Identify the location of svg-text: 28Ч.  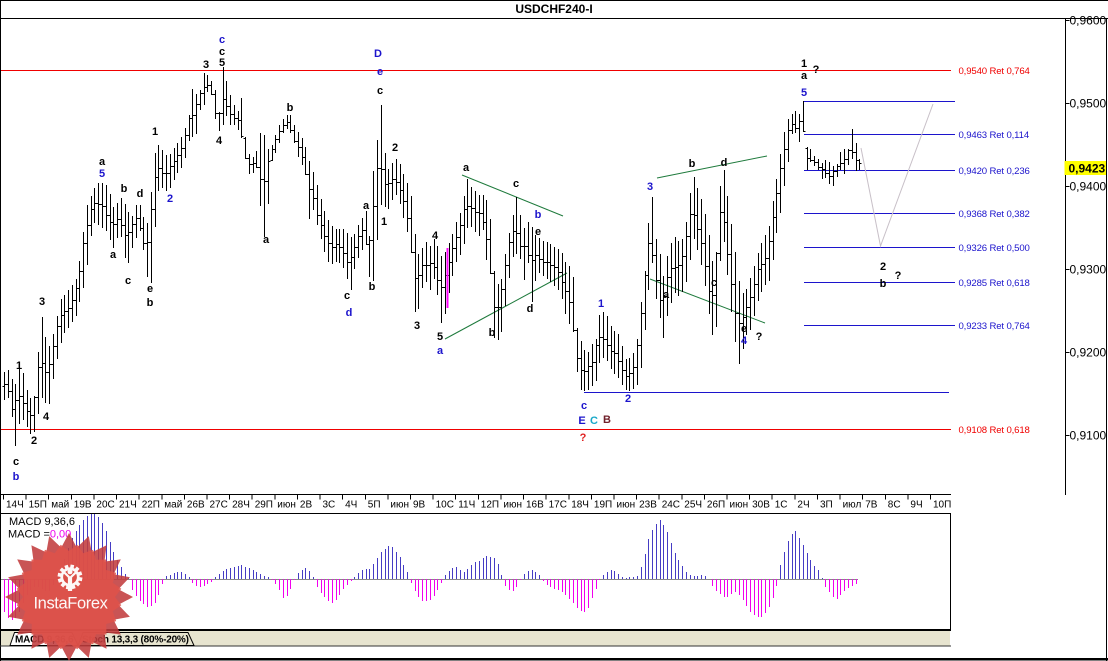
(241, 505).